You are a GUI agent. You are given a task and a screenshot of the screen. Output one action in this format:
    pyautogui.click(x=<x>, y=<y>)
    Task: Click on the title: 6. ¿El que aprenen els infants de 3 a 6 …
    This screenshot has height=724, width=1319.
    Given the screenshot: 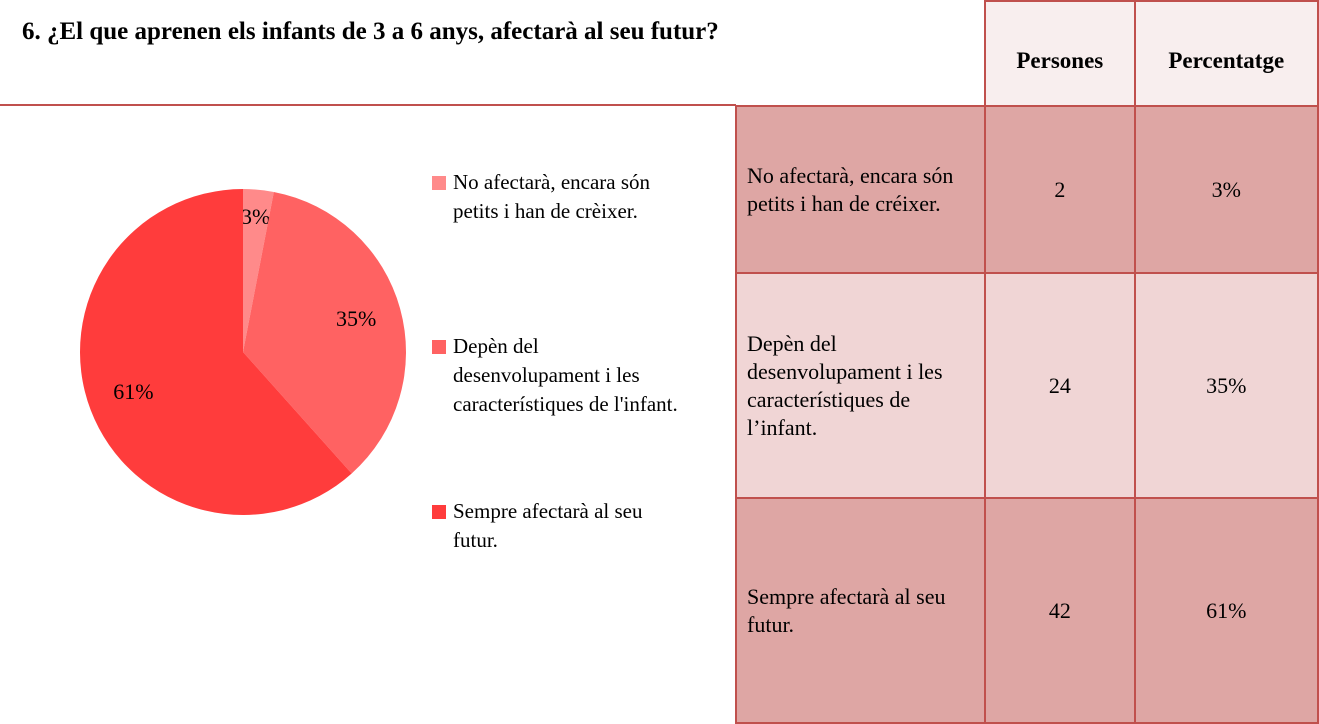 What is the action you would take?
    pyautogui.click(x=370, y=31)
    